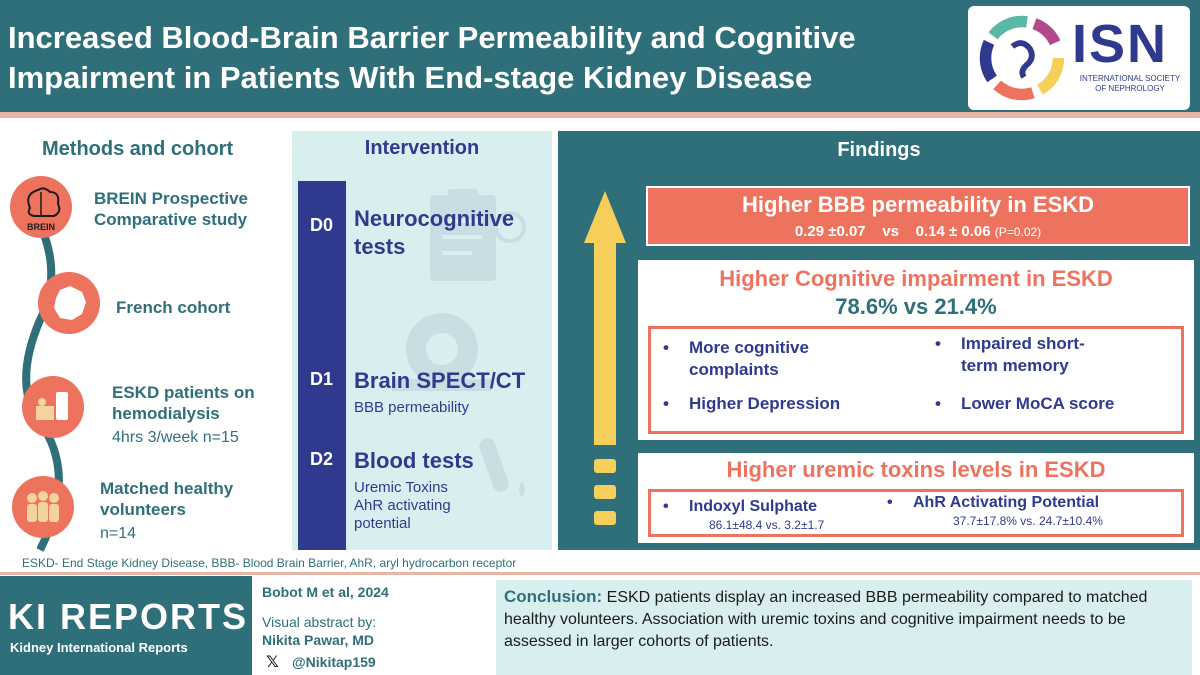  Describe the element at coordinates (322, 365) in the screenshot. I see `day-timeline-bar` at that location.